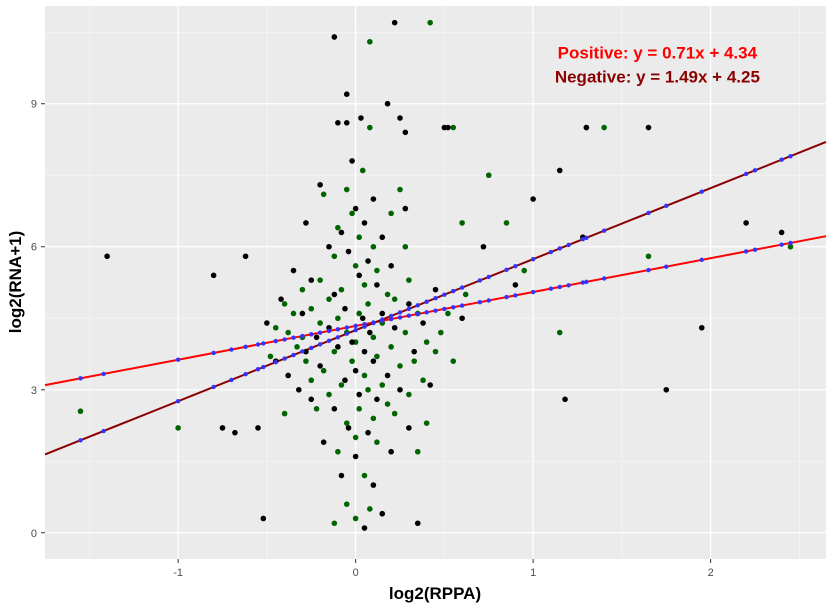 Image resolution: width=834 pixels, height=609 pixels. Describe the element at coordinates (657, 76) in the screenshot. I see `annotation-negative: Negative: y = 1.49x + 4.25` at that location.